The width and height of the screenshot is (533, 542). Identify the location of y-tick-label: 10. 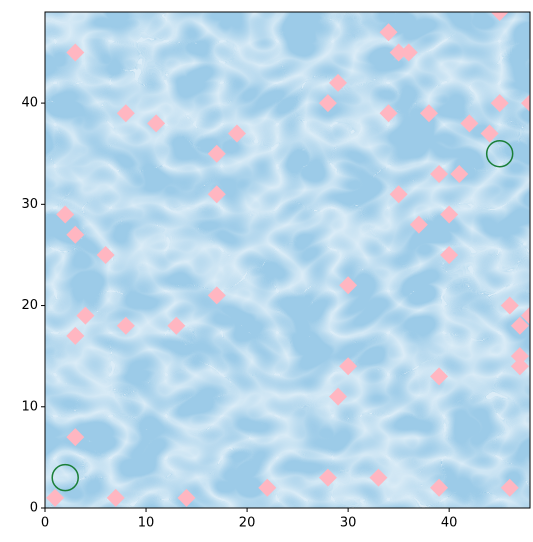
(29, 406).